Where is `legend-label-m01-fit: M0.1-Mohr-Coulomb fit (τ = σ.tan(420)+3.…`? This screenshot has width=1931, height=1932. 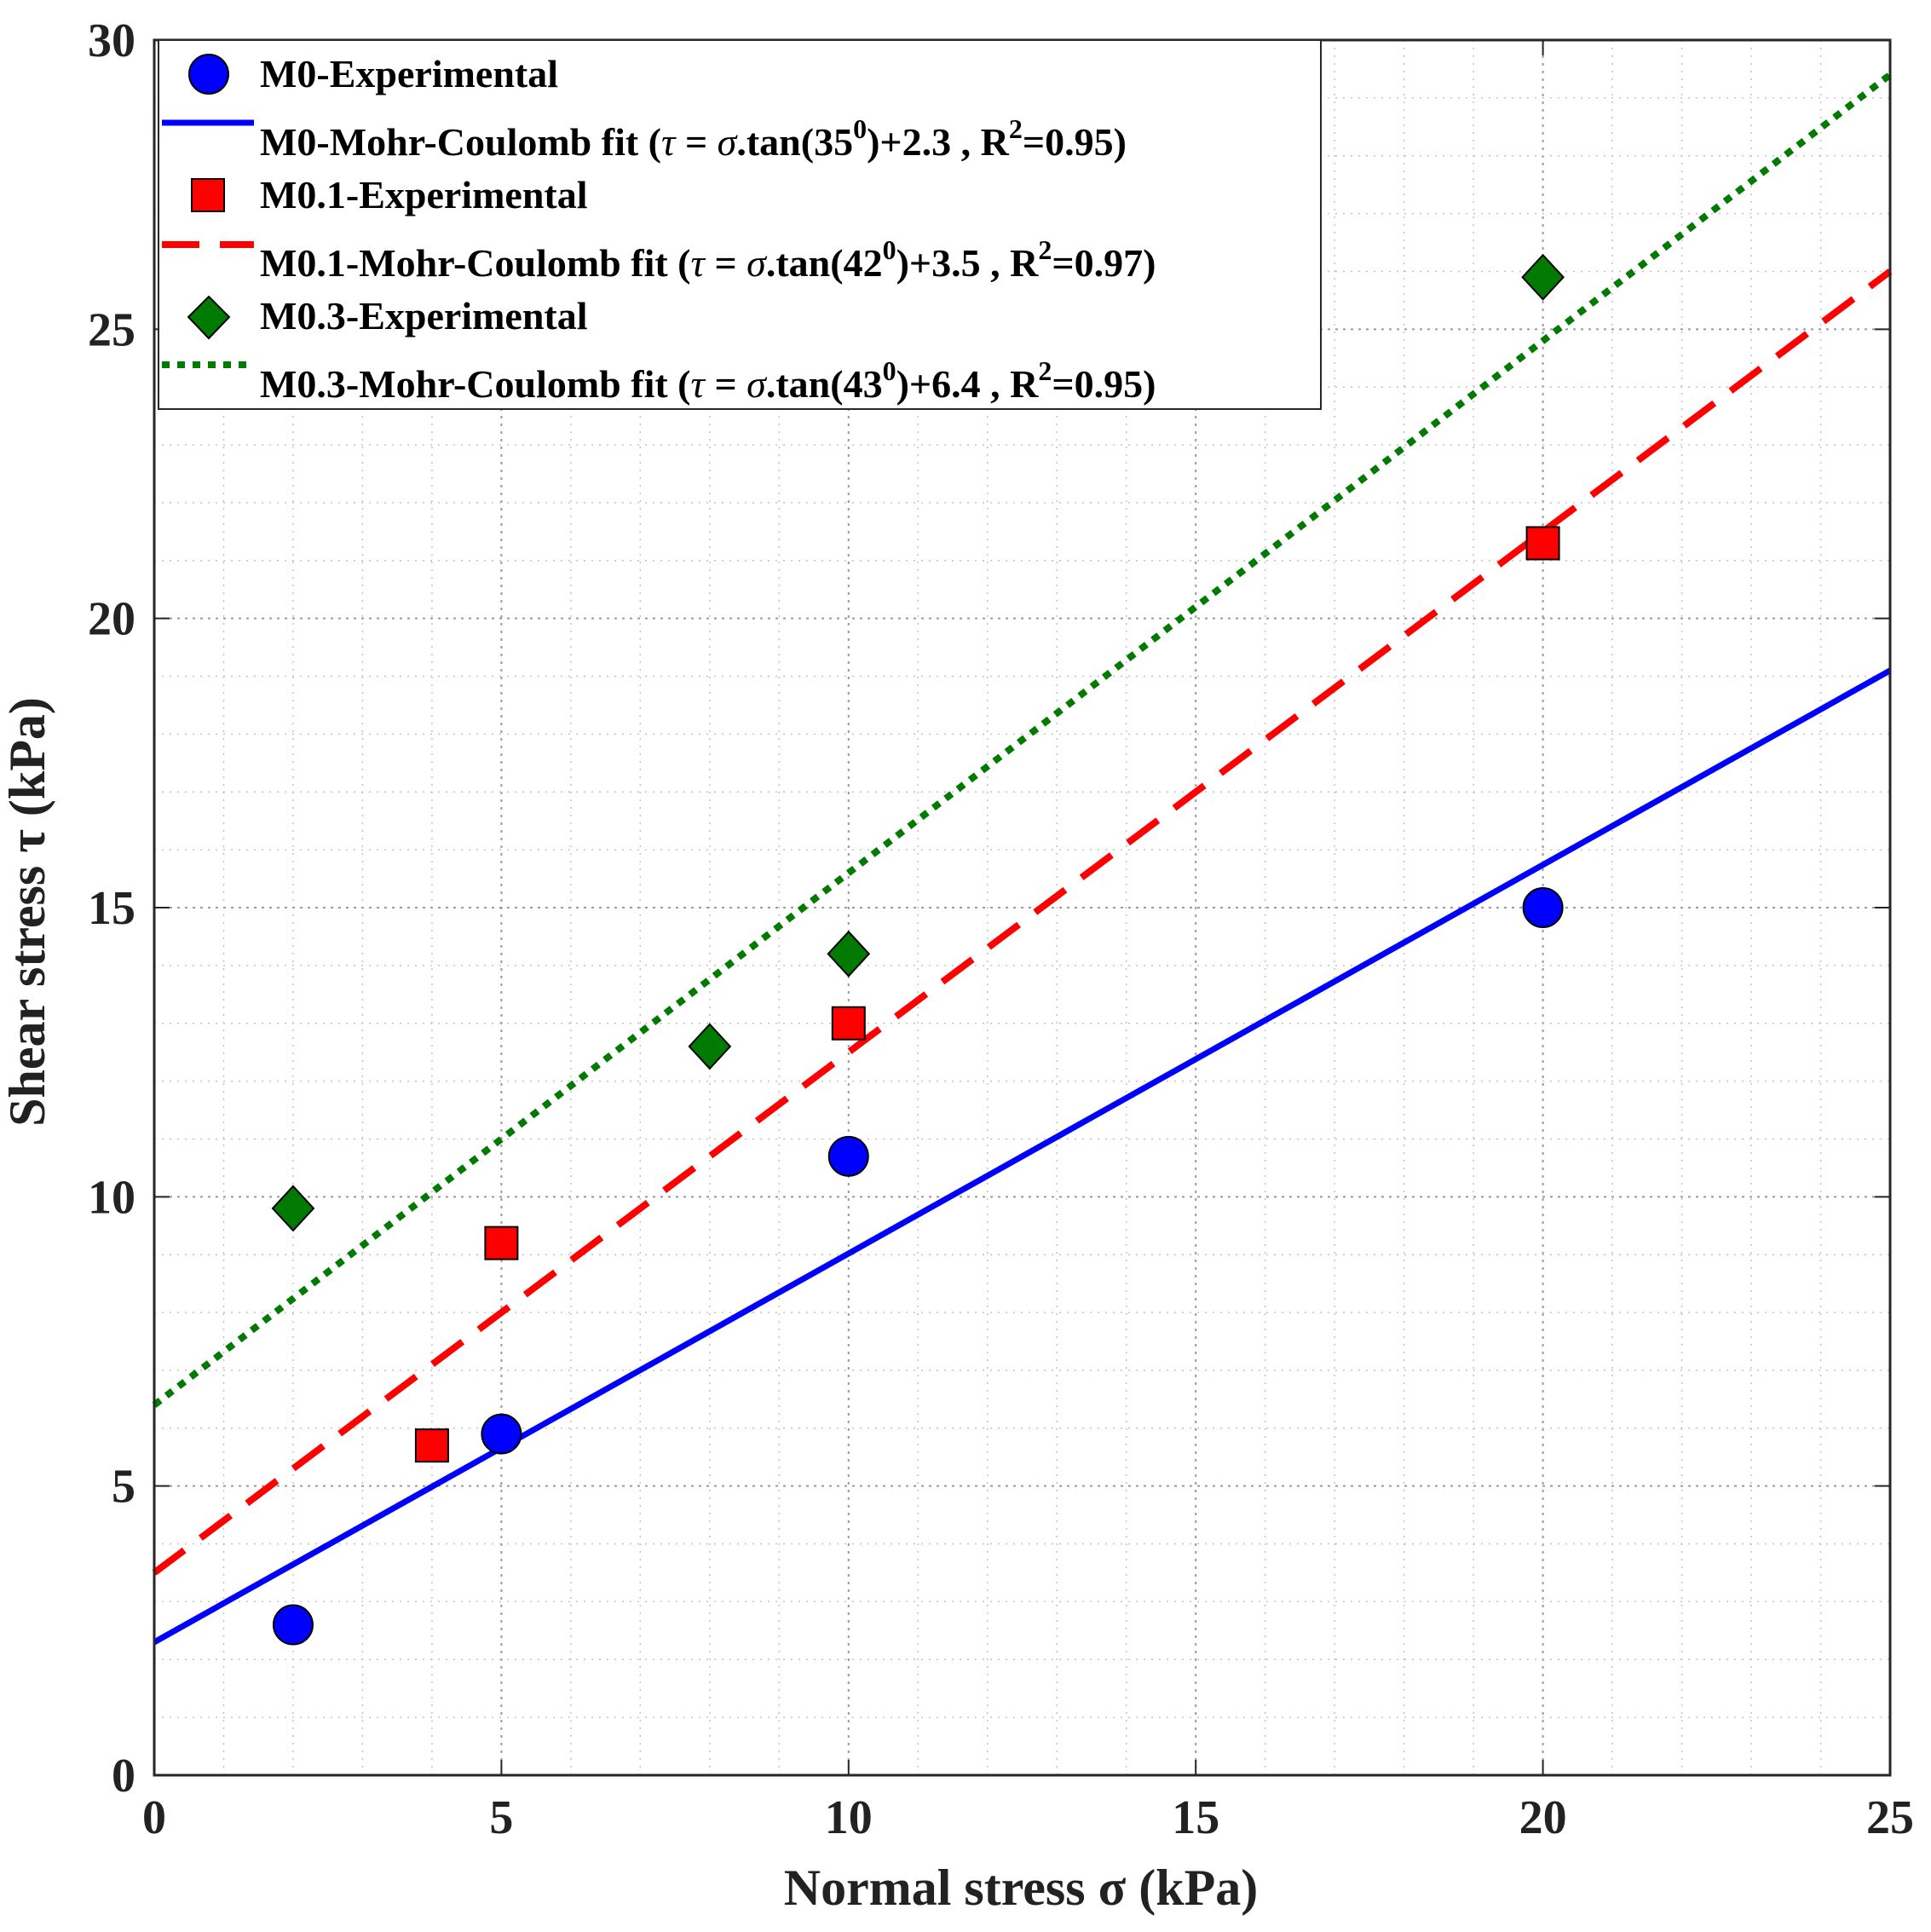
legend-label-m01-fit: M0.1-Mohr-Coulomb fit (τ = σ.tan(420)+3.… is located at coordinates (708, 259).